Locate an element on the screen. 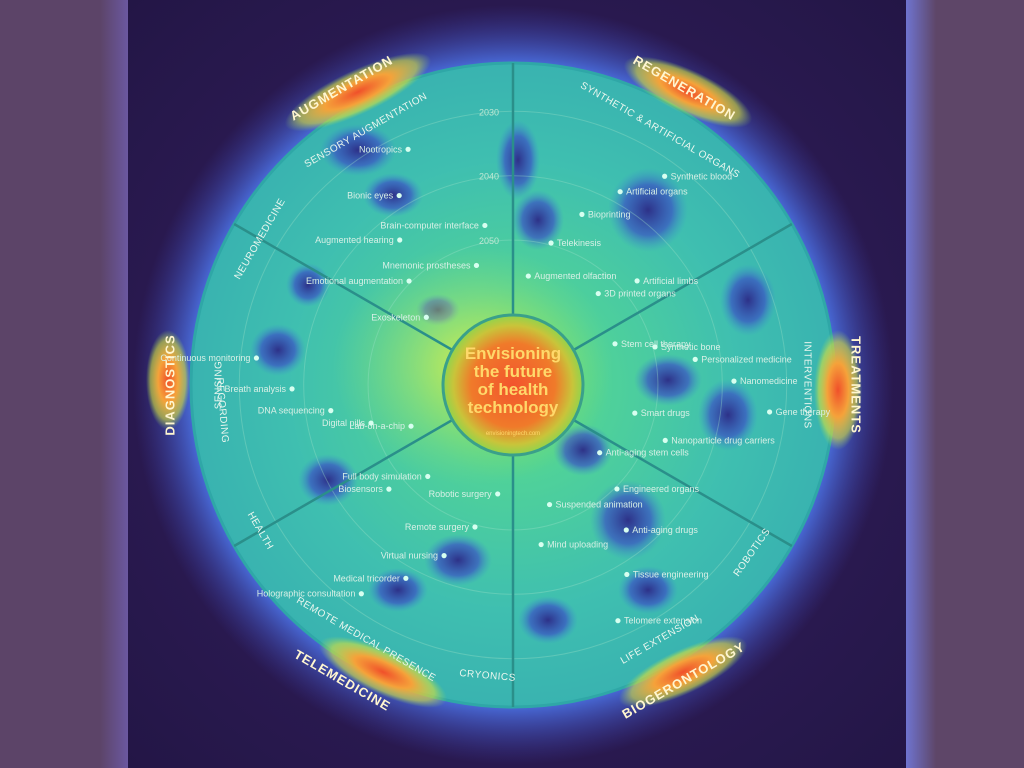 This screenshot has height=768, width=1024. center-badge is located at coordinates (513, 385).